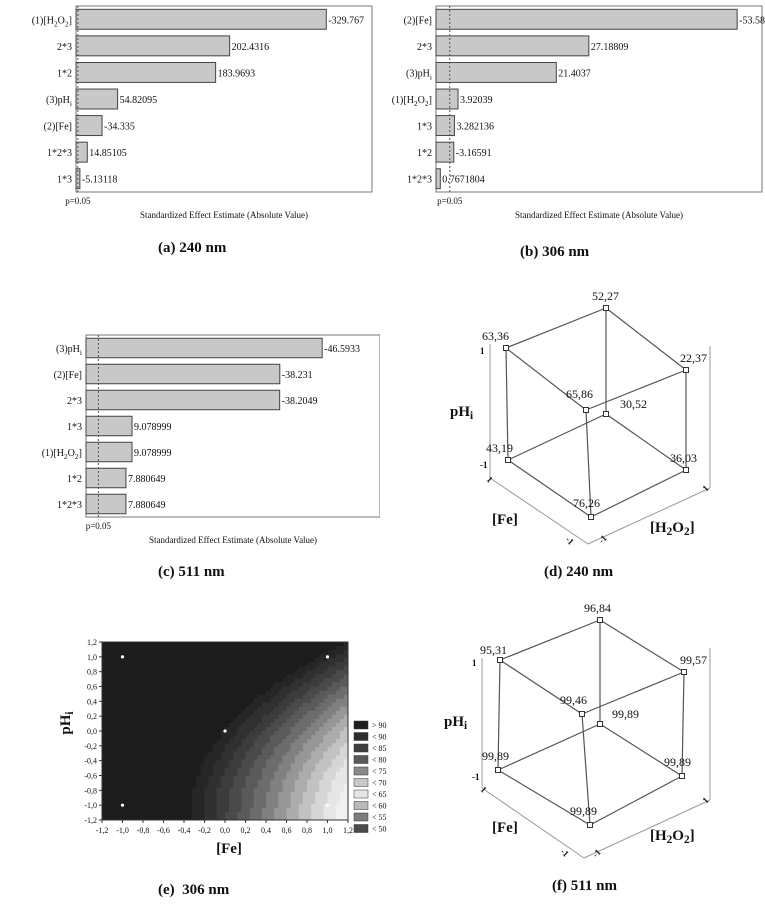  Describe the element at coordinates (642, 646) in the screenshot. I see `cube-edge` at that location.